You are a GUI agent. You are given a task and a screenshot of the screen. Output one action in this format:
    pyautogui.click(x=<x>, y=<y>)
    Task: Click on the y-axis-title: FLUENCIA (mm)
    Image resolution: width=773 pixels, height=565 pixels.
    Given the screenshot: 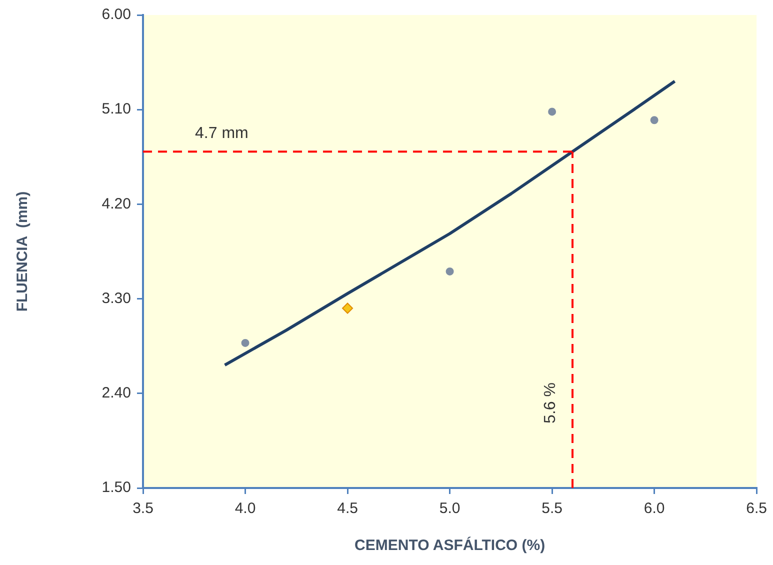 What is the action you would take?
    pyautogui.click(x=23, y=251)
    